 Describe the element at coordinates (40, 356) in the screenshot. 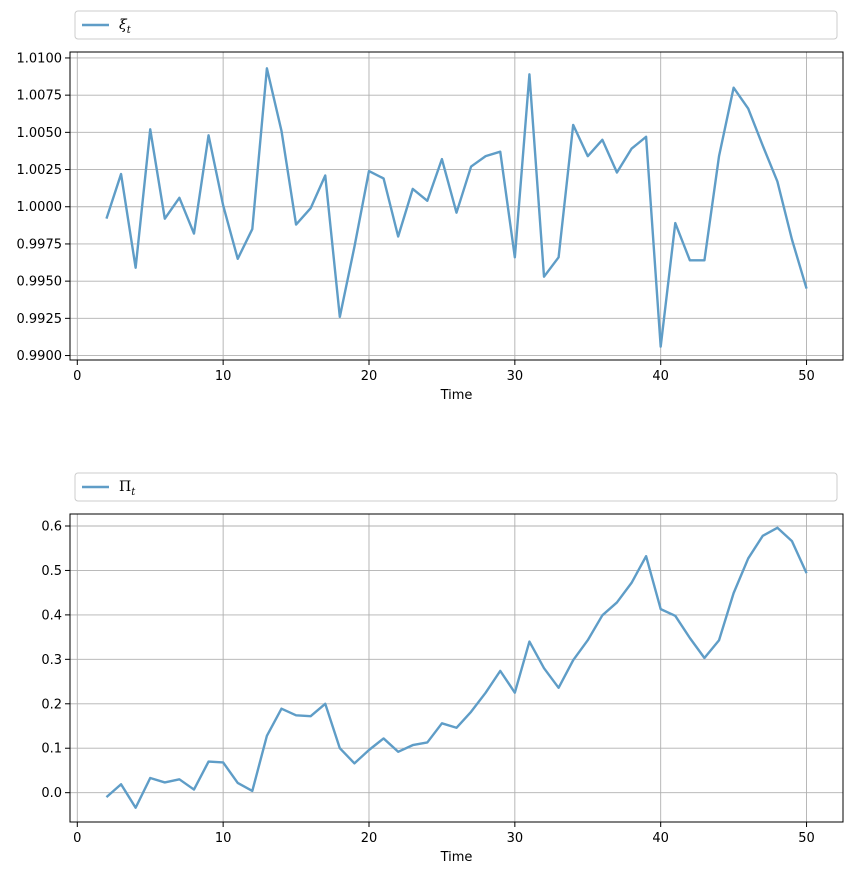

I see `y-tick-label: 0.9900` at that location.